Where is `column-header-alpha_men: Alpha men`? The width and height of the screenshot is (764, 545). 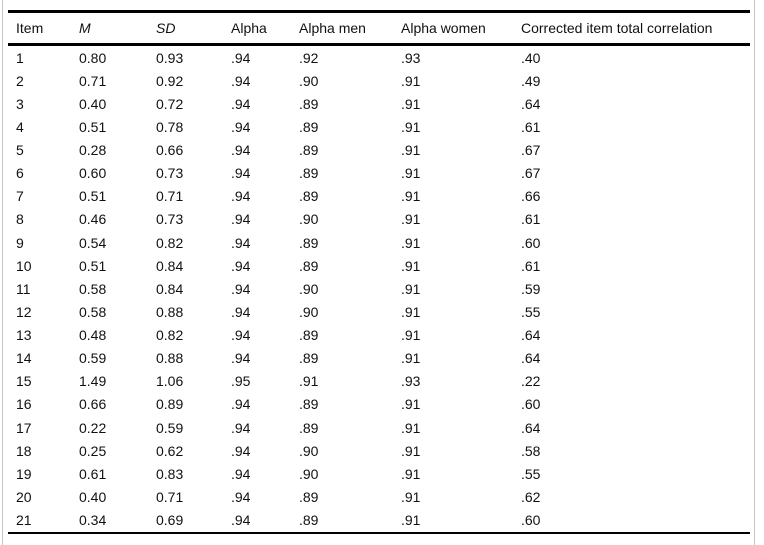
column-header-alpha_men: Alpha men is located at coordinates (350, 28).